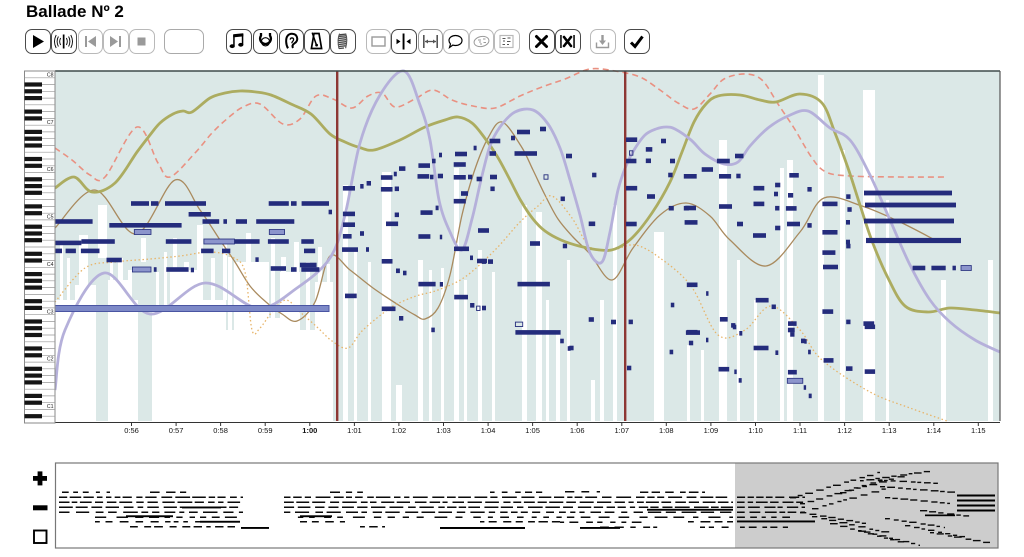 The height and width of the screenshot is (557, 1024). Describe the element at coordinates (666, 430) in the screenshot. I see `svg-text: 1:08` at that location.